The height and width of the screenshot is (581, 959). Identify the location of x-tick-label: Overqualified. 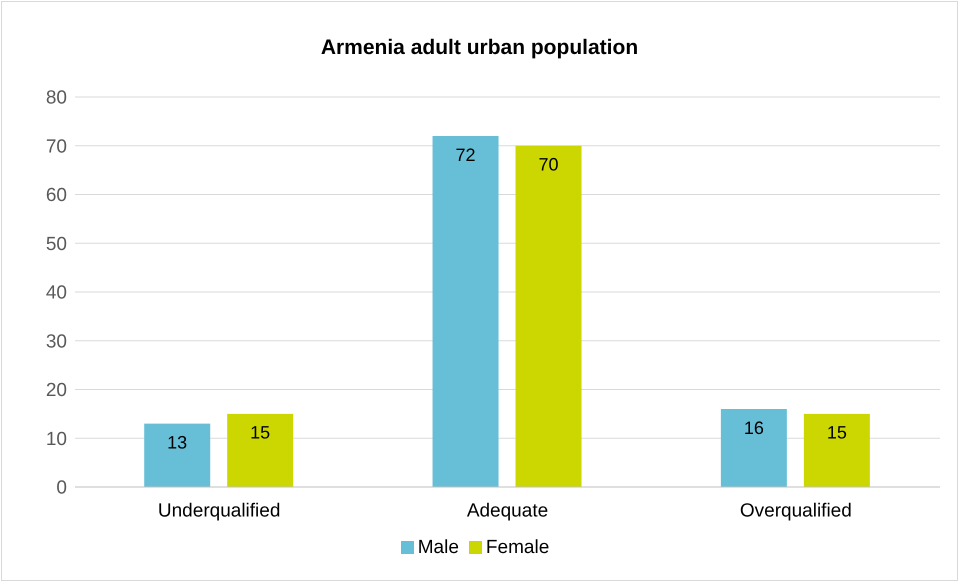
(796, 511).